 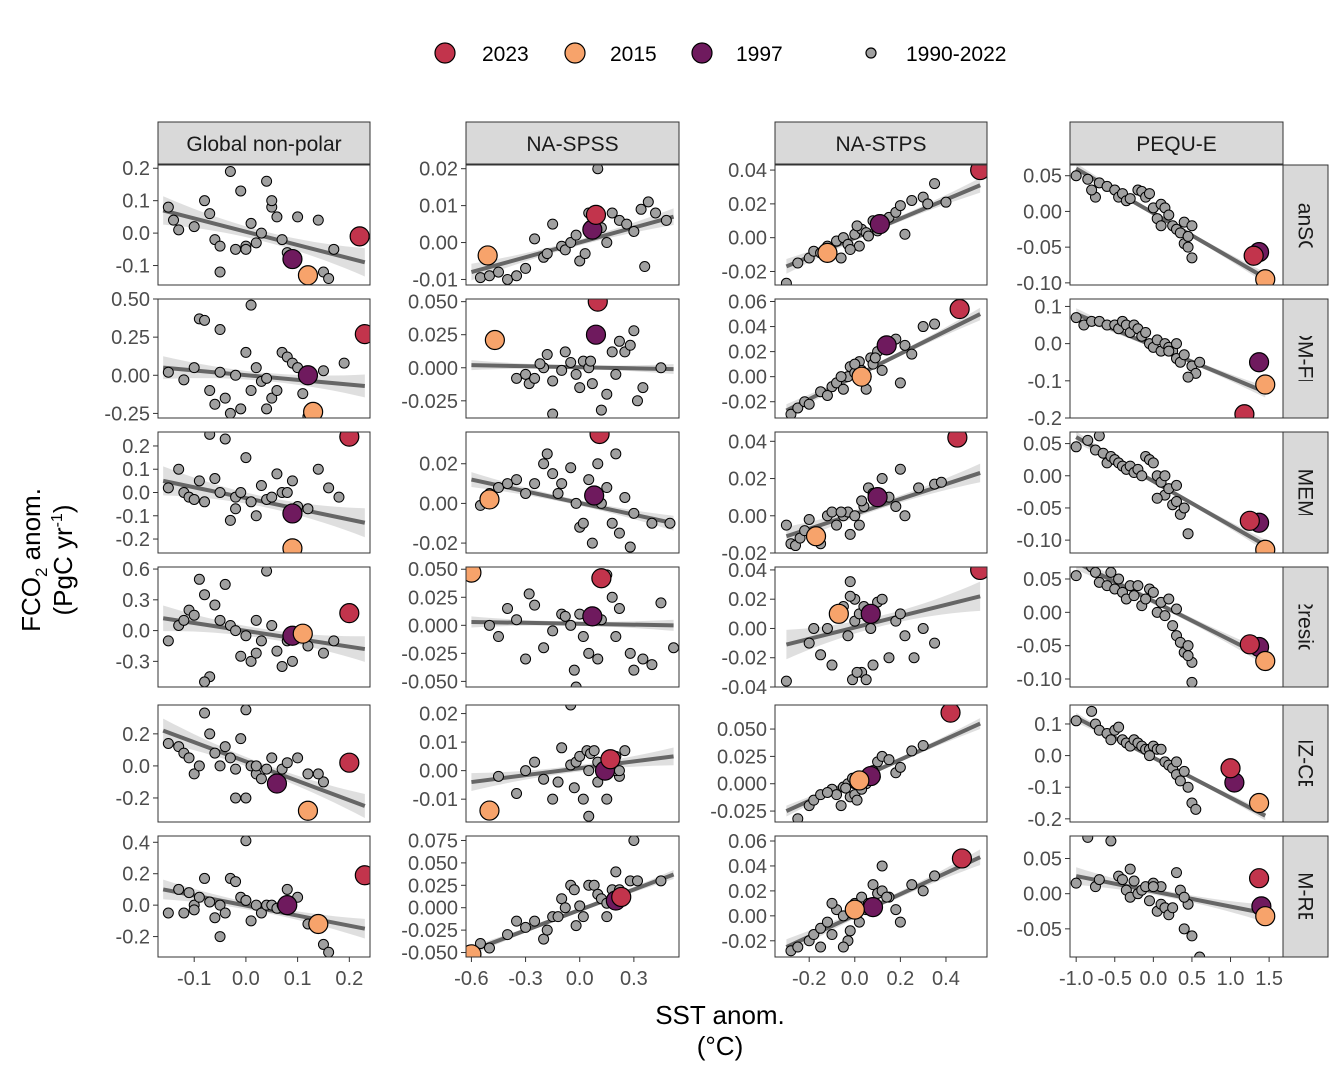 I want to click on y-tick-label: 0.04, so click(x=747, y=571).